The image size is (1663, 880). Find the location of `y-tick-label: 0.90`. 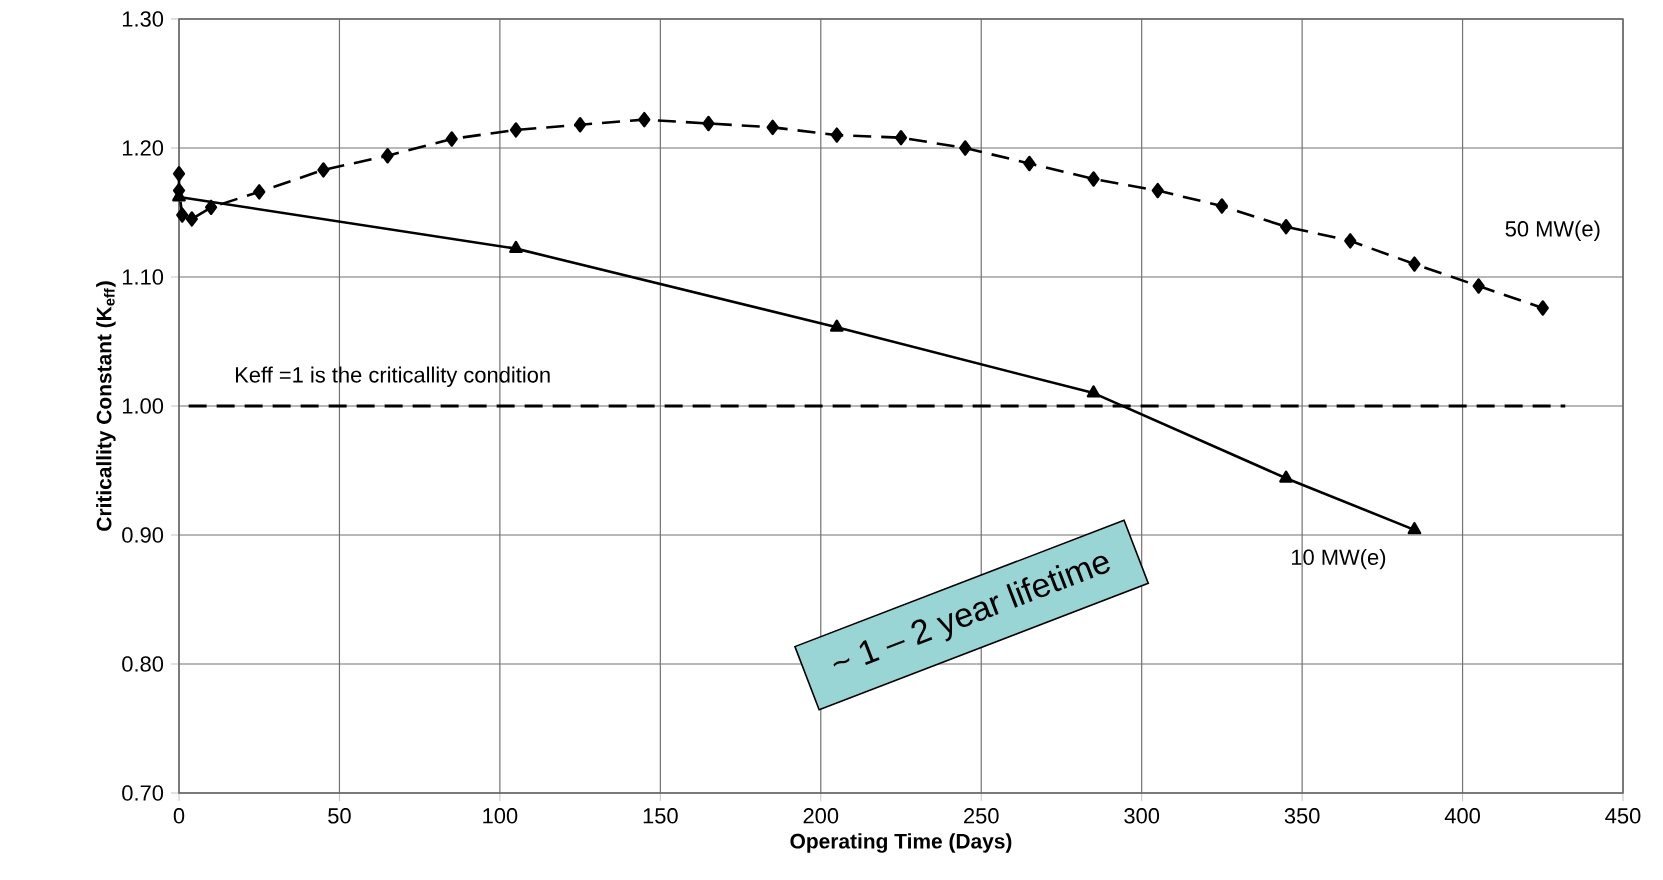

y-tick-label: 0.90 is located at coordinates (143, 535).